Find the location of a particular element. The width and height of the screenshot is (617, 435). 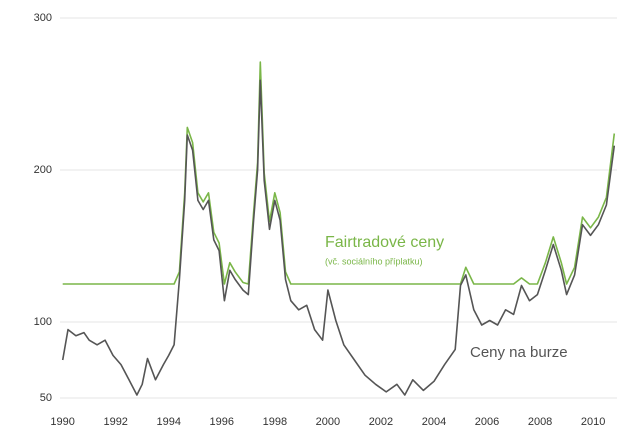

x-tick-label: 2002 is located at coordinates (381, 422).